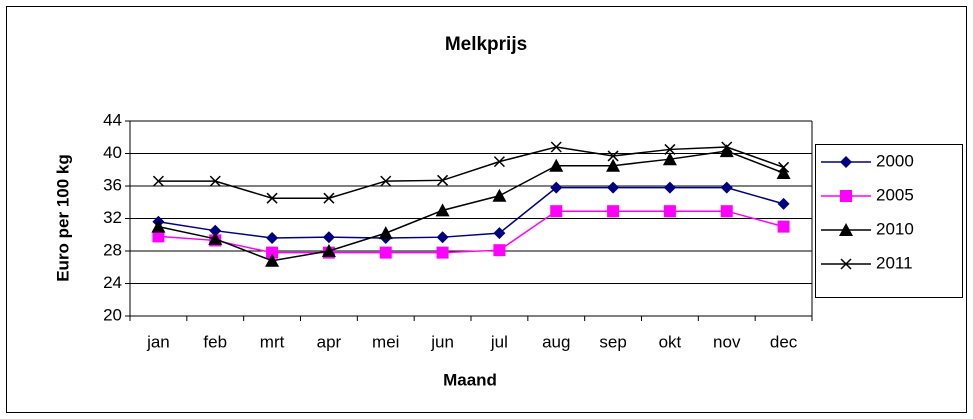 This screenshot has height=419, width=973. What do you see at coordinates (112, 282) in the screenshot?
I see `y-tick-label: 24` at bounding box center [112, 282].